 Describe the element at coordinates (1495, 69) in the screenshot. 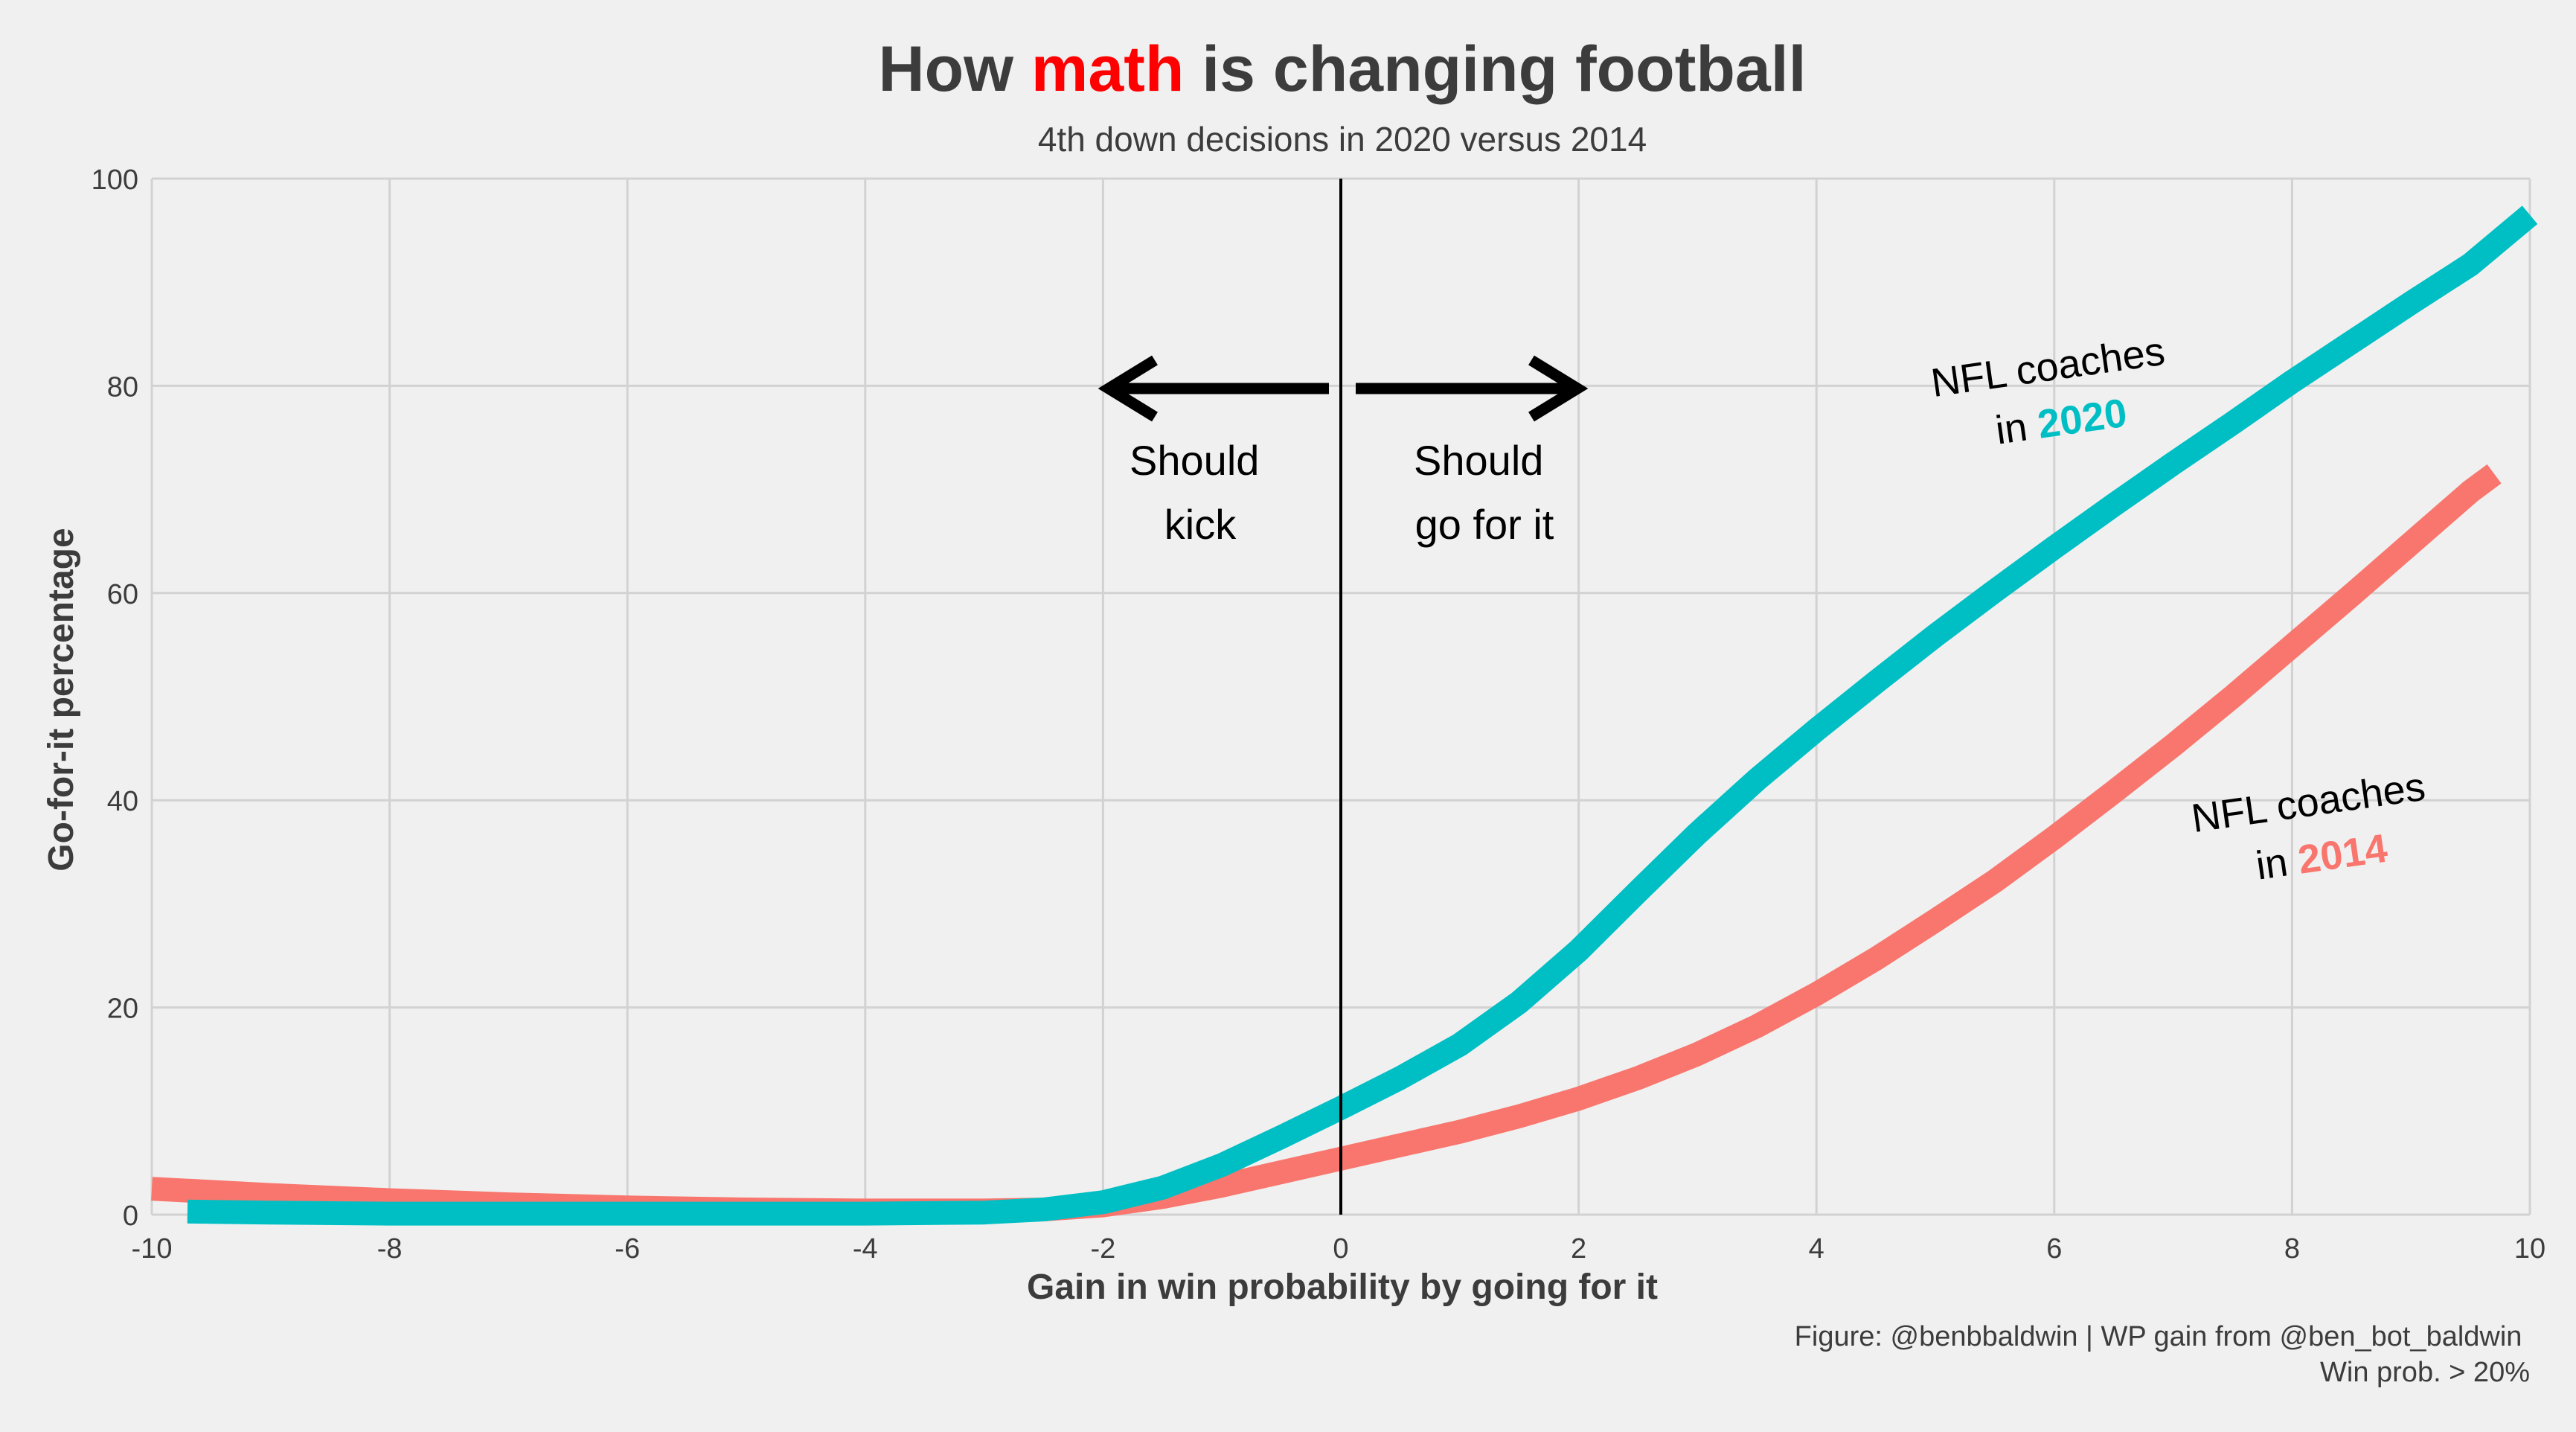

I see `title-suffix: is changing football` at that location.